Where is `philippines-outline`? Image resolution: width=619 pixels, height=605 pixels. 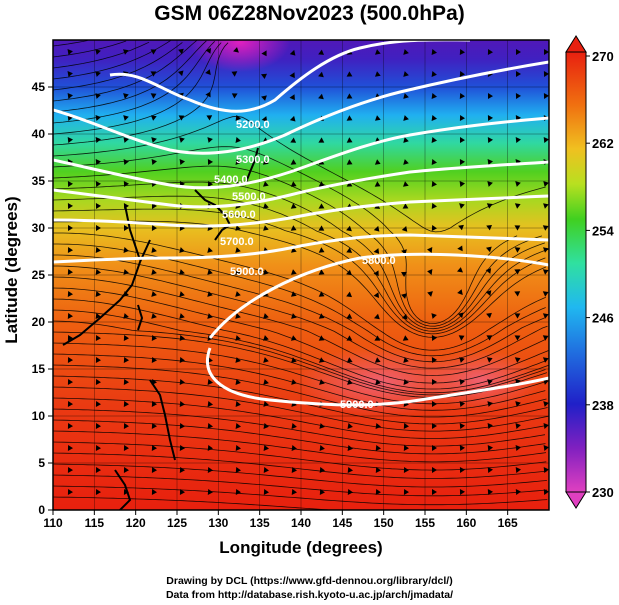
philippines-outline is located at coordinates (162, 420).